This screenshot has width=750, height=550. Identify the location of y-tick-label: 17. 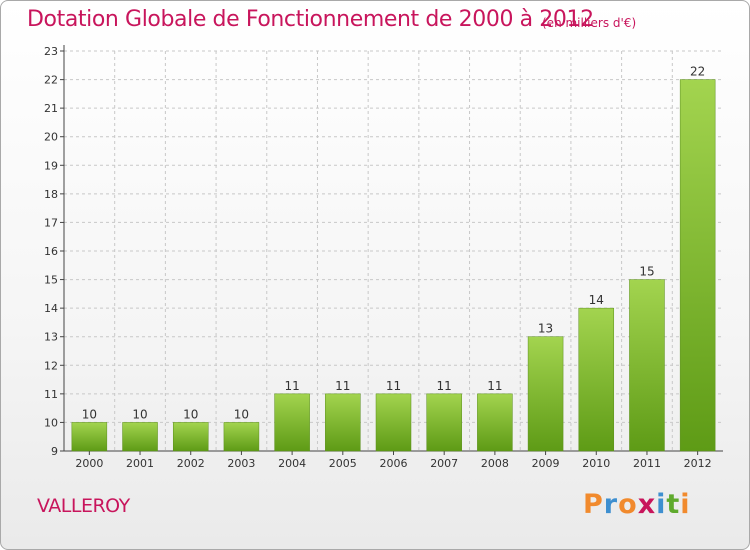
(51, 222).